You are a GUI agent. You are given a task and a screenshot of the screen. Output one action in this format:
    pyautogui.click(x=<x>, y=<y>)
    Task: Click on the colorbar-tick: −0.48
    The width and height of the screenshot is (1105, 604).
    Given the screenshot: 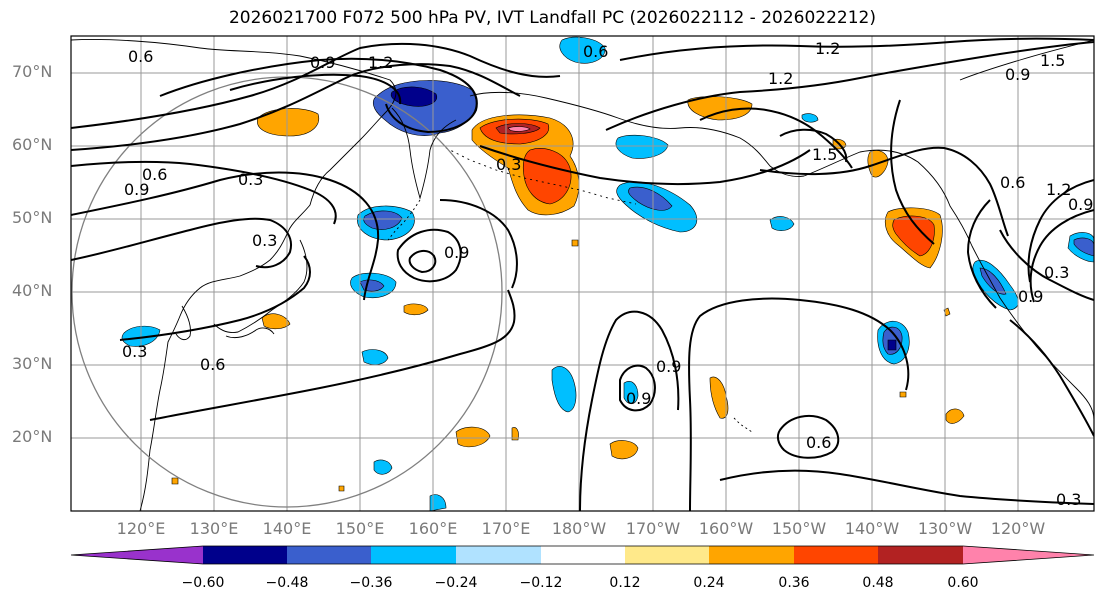 What is the action you would take?
    pyautogui.click(x=287, y=583)
    